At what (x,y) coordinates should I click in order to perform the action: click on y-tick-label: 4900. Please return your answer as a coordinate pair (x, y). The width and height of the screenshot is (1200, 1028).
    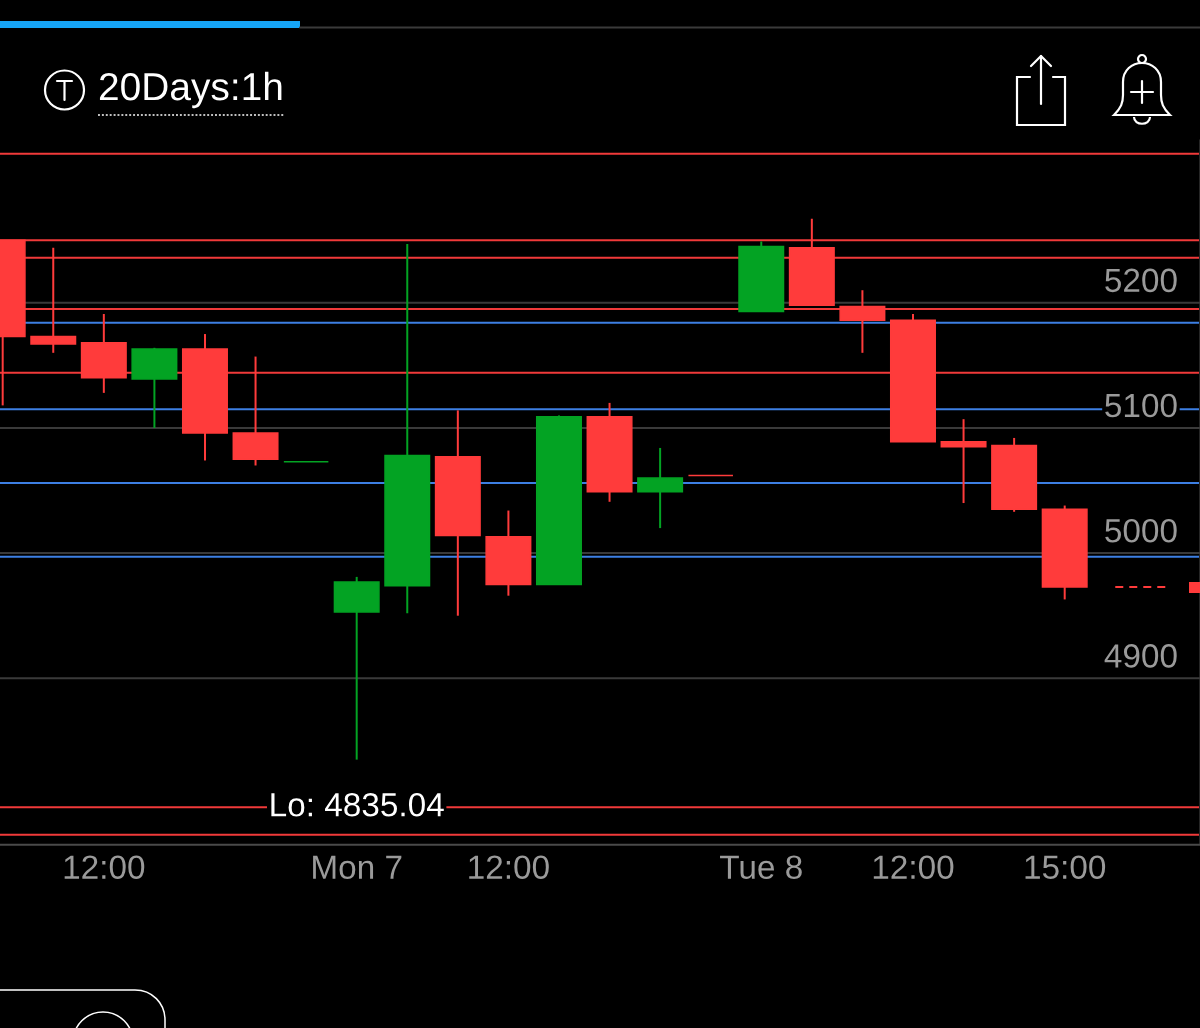
    Looking at the image, I should click on (1140, 656).